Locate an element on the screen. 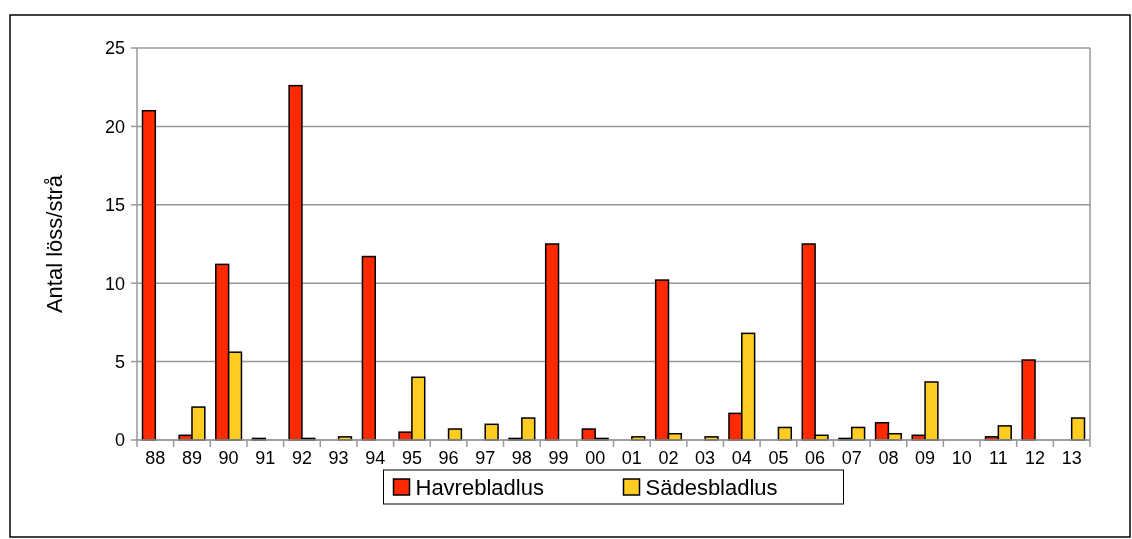  x-tick-label: 97 is located at coordinates (485, 458).